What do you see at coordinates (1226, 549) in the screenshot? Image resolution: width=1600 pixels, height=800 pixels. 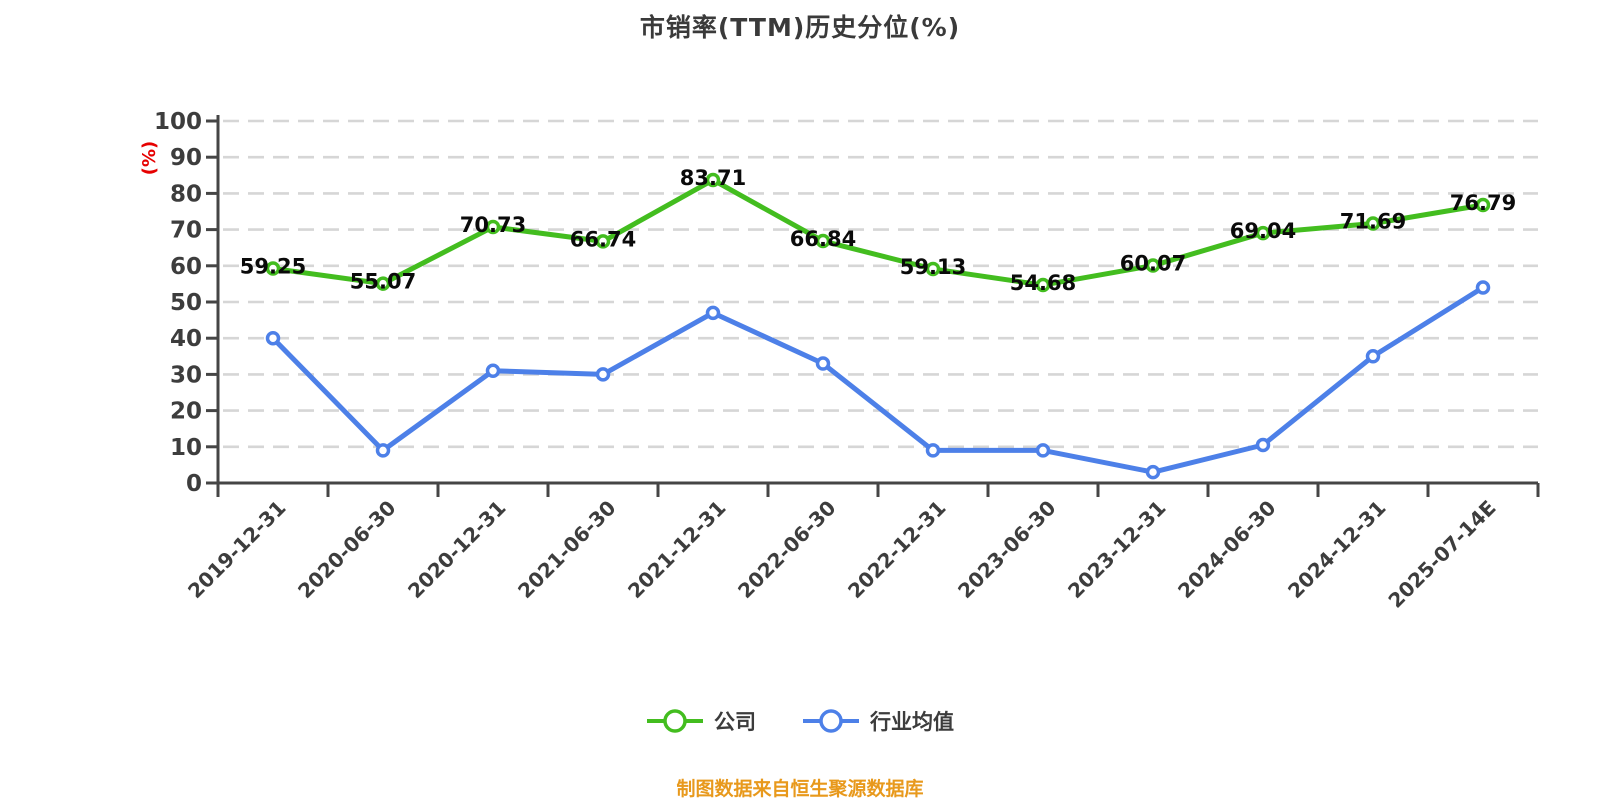 I see `x-tick-label: 2024-06-30` at bounding box center [1226, 549].